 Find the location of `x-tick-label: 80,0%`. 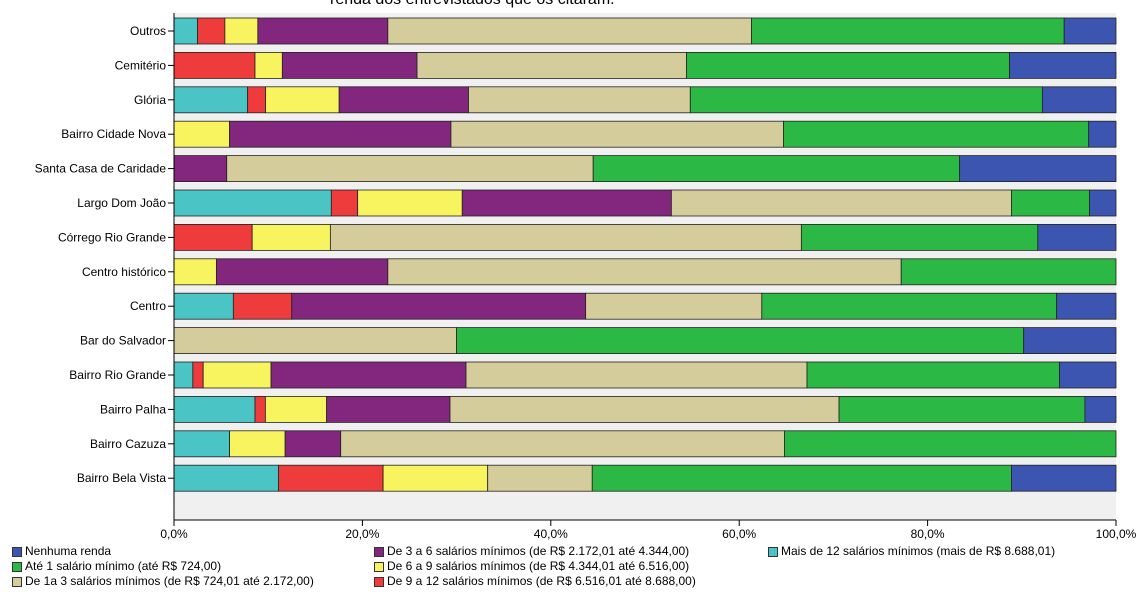

x-tick-label: 80,0% is located at coordinates (928, 534).